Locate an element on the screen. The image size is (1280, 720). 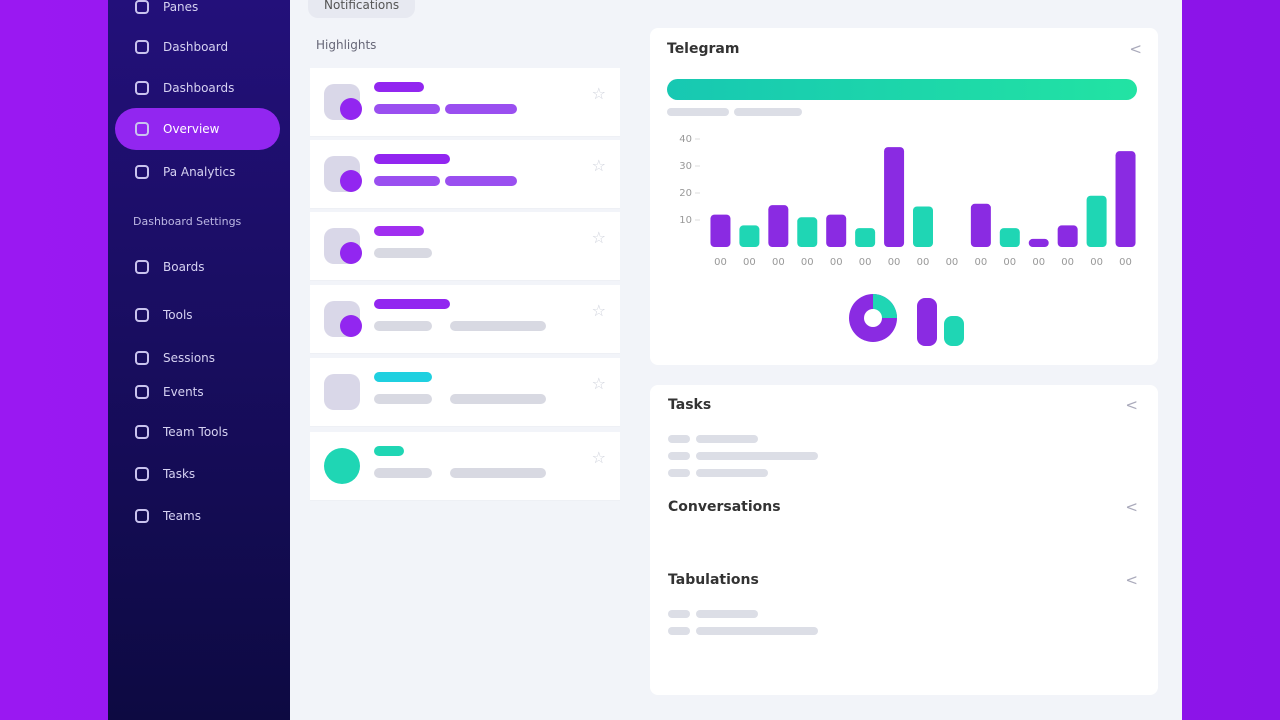
nav-item: Dashboard is located at coordinates (197, 47).